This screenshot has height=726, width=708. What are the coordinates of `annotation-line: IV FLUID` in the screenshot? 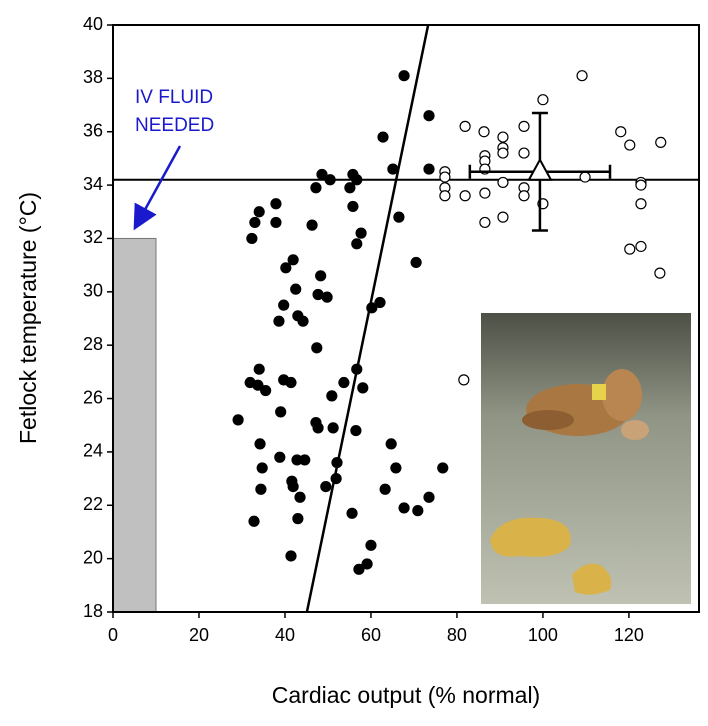 It's located at (174, 97).